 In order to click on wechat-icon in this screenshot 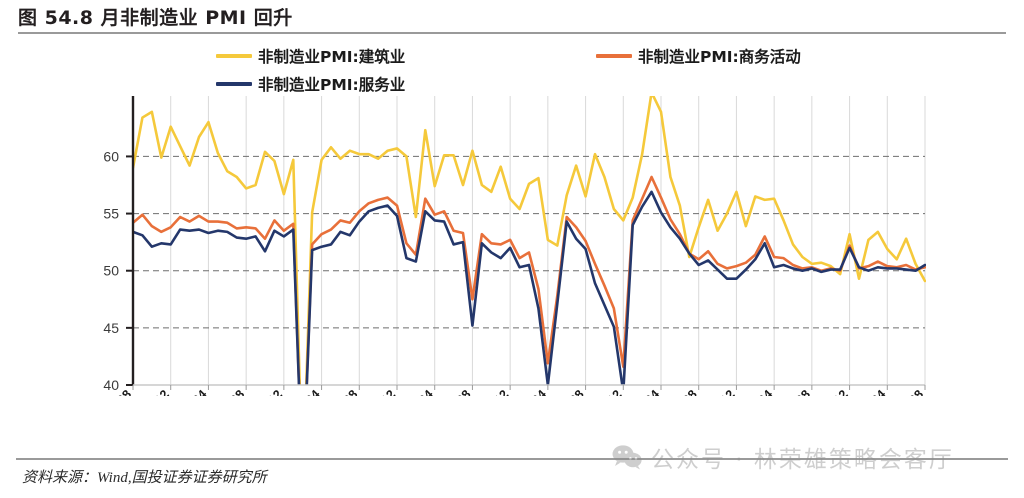, I will do `click(627, 457)`.